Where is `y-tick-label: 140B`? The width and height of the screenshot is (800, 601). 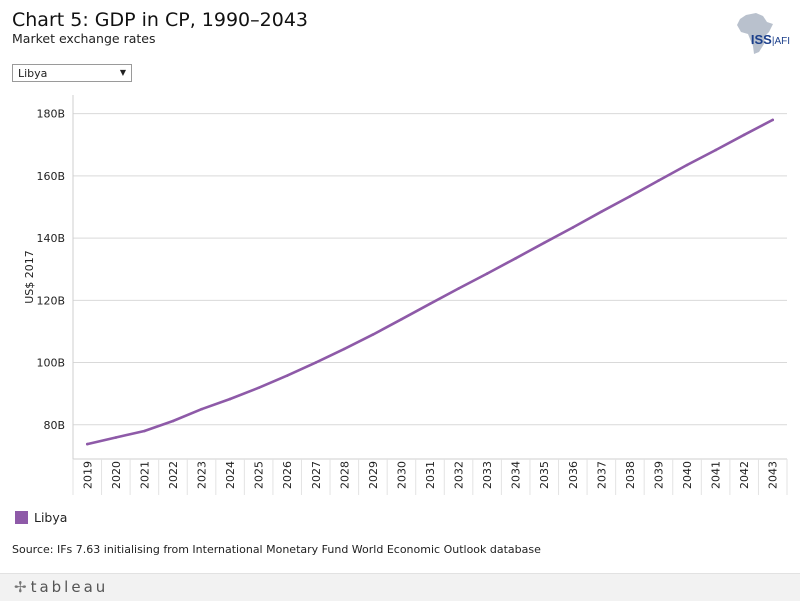 y-tick-label: 140B is located at coordinates (50, 238).